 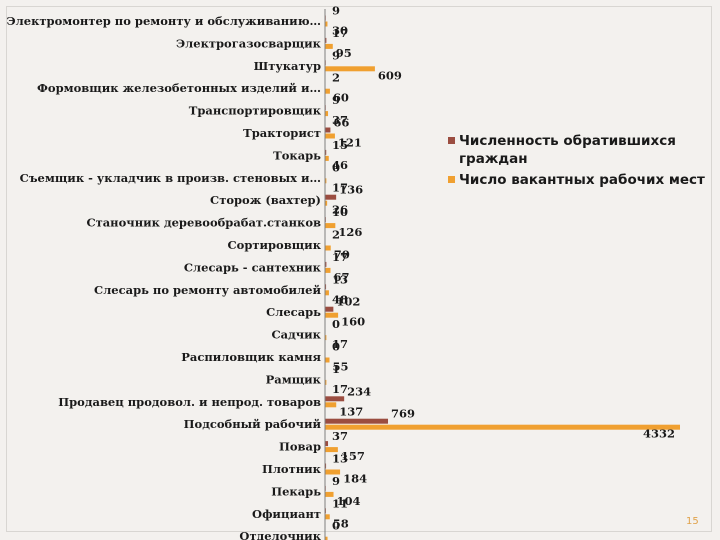 What do you see at coordinates (249, 43) in the screenshot?
I see `category-label: Электрогазосварщик` at bounding box center [249, 43].